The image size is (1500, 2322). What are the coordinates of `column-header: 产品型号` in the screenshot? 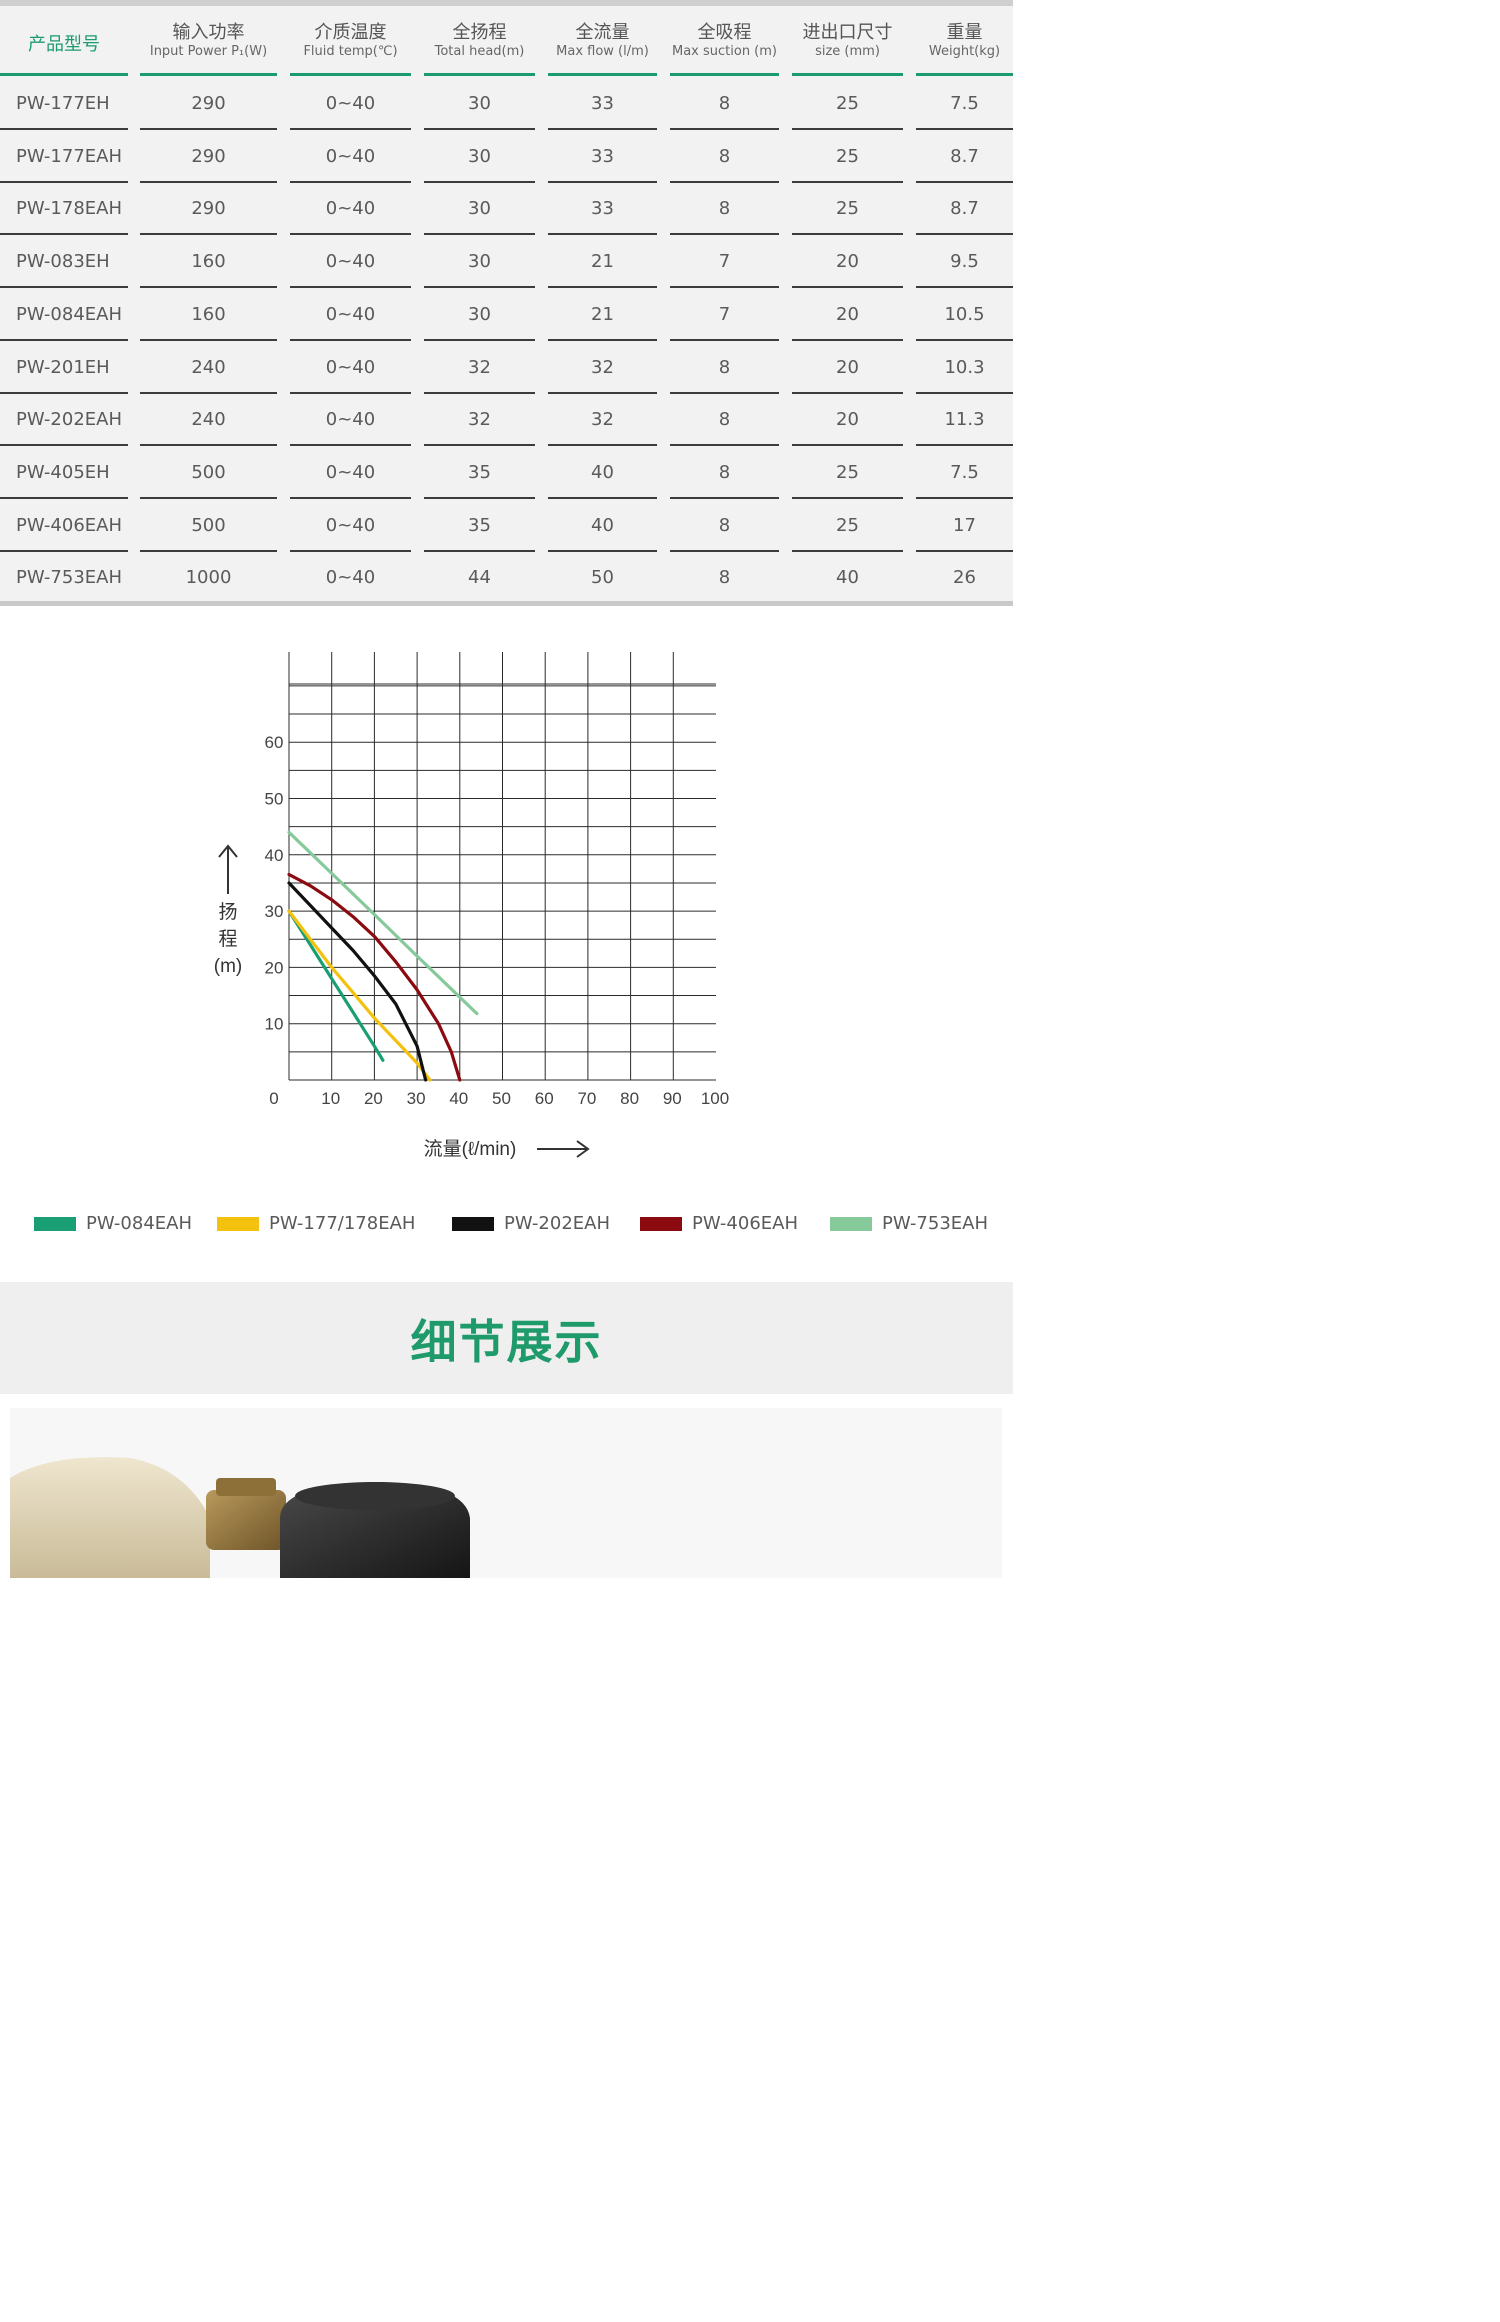 It's located at (64, 45).